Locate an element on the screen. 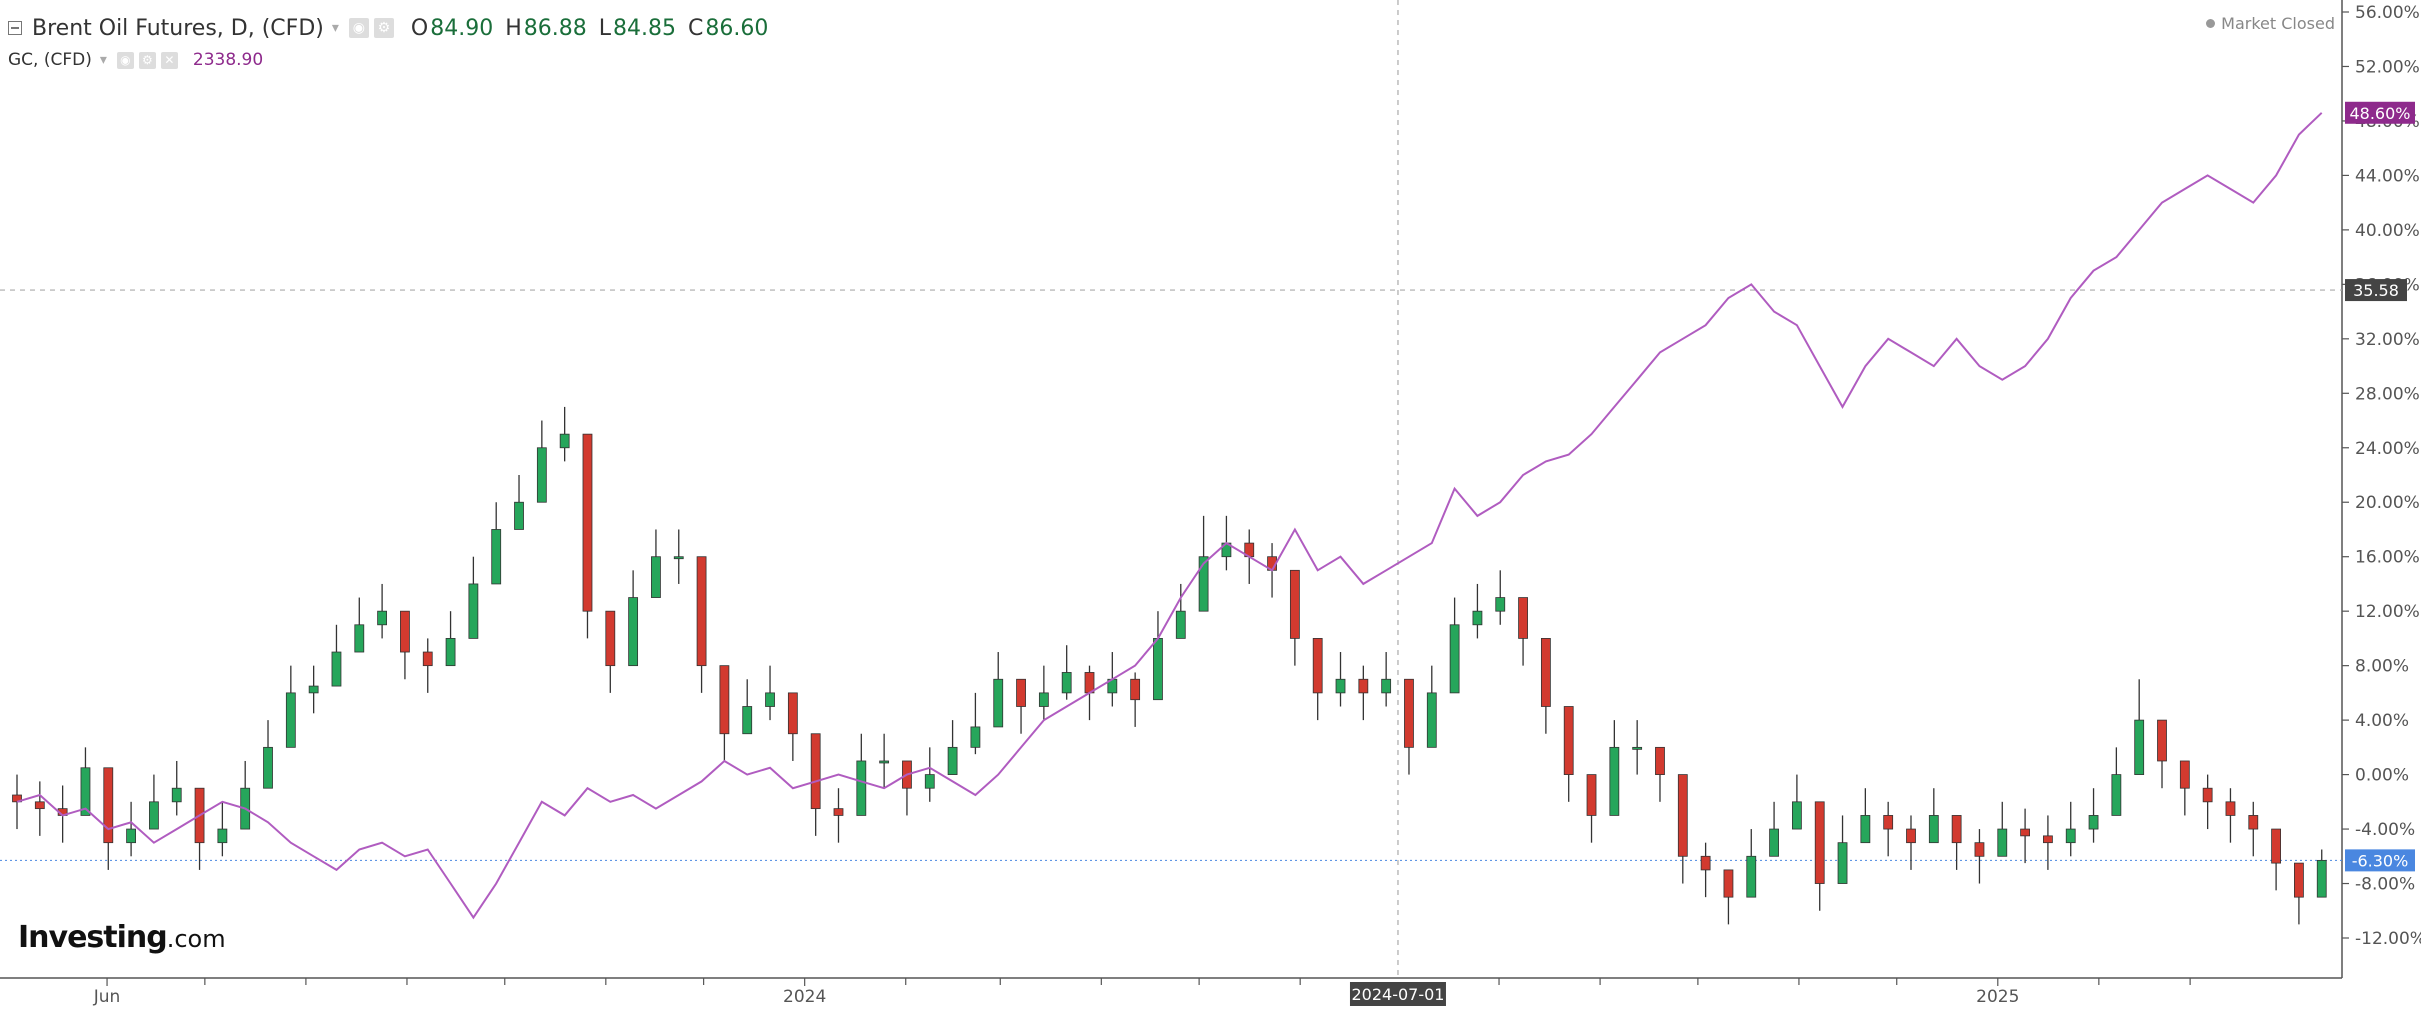 Image resolution: width=2421 pixels, height=1011 pixels. market-status-text: Market Closed is located at coordinates (2278, 23).